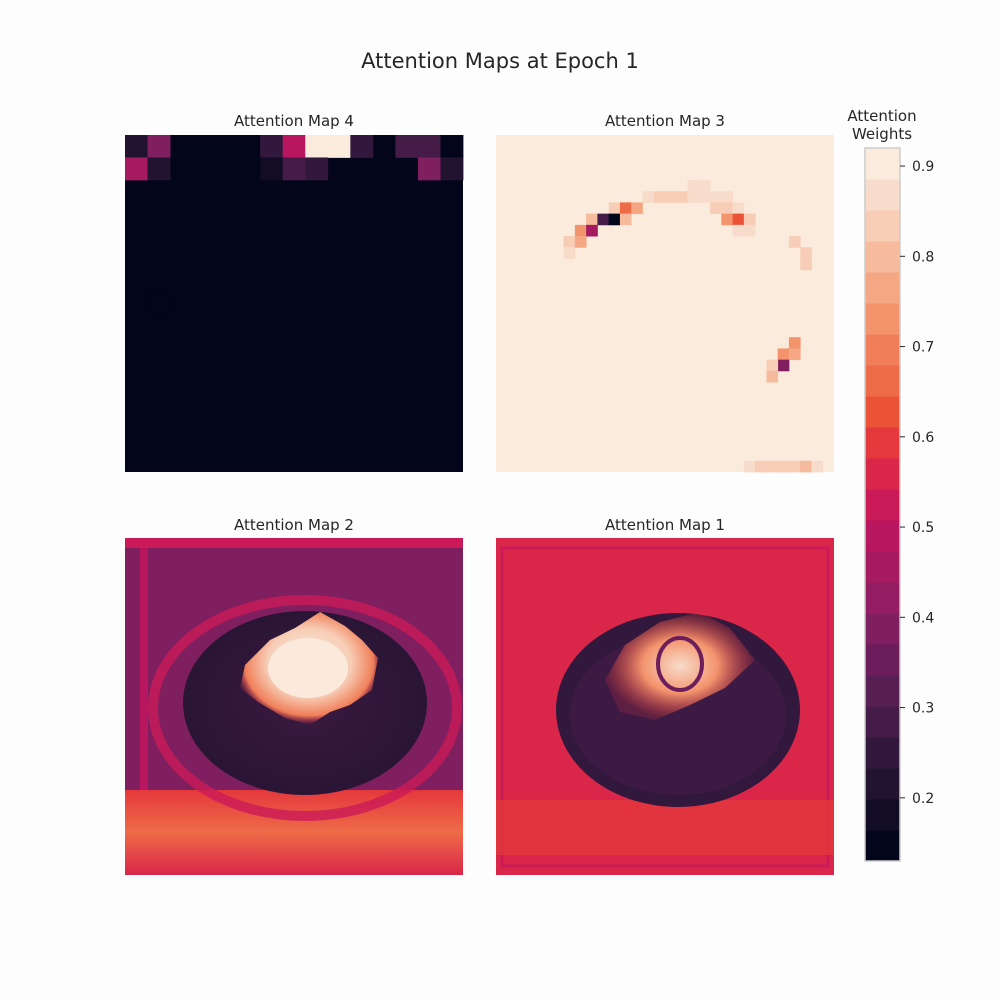 The height and width of the screenshot is (1000, 1000). I want to click on map1-hotspot, so click(680, 666).